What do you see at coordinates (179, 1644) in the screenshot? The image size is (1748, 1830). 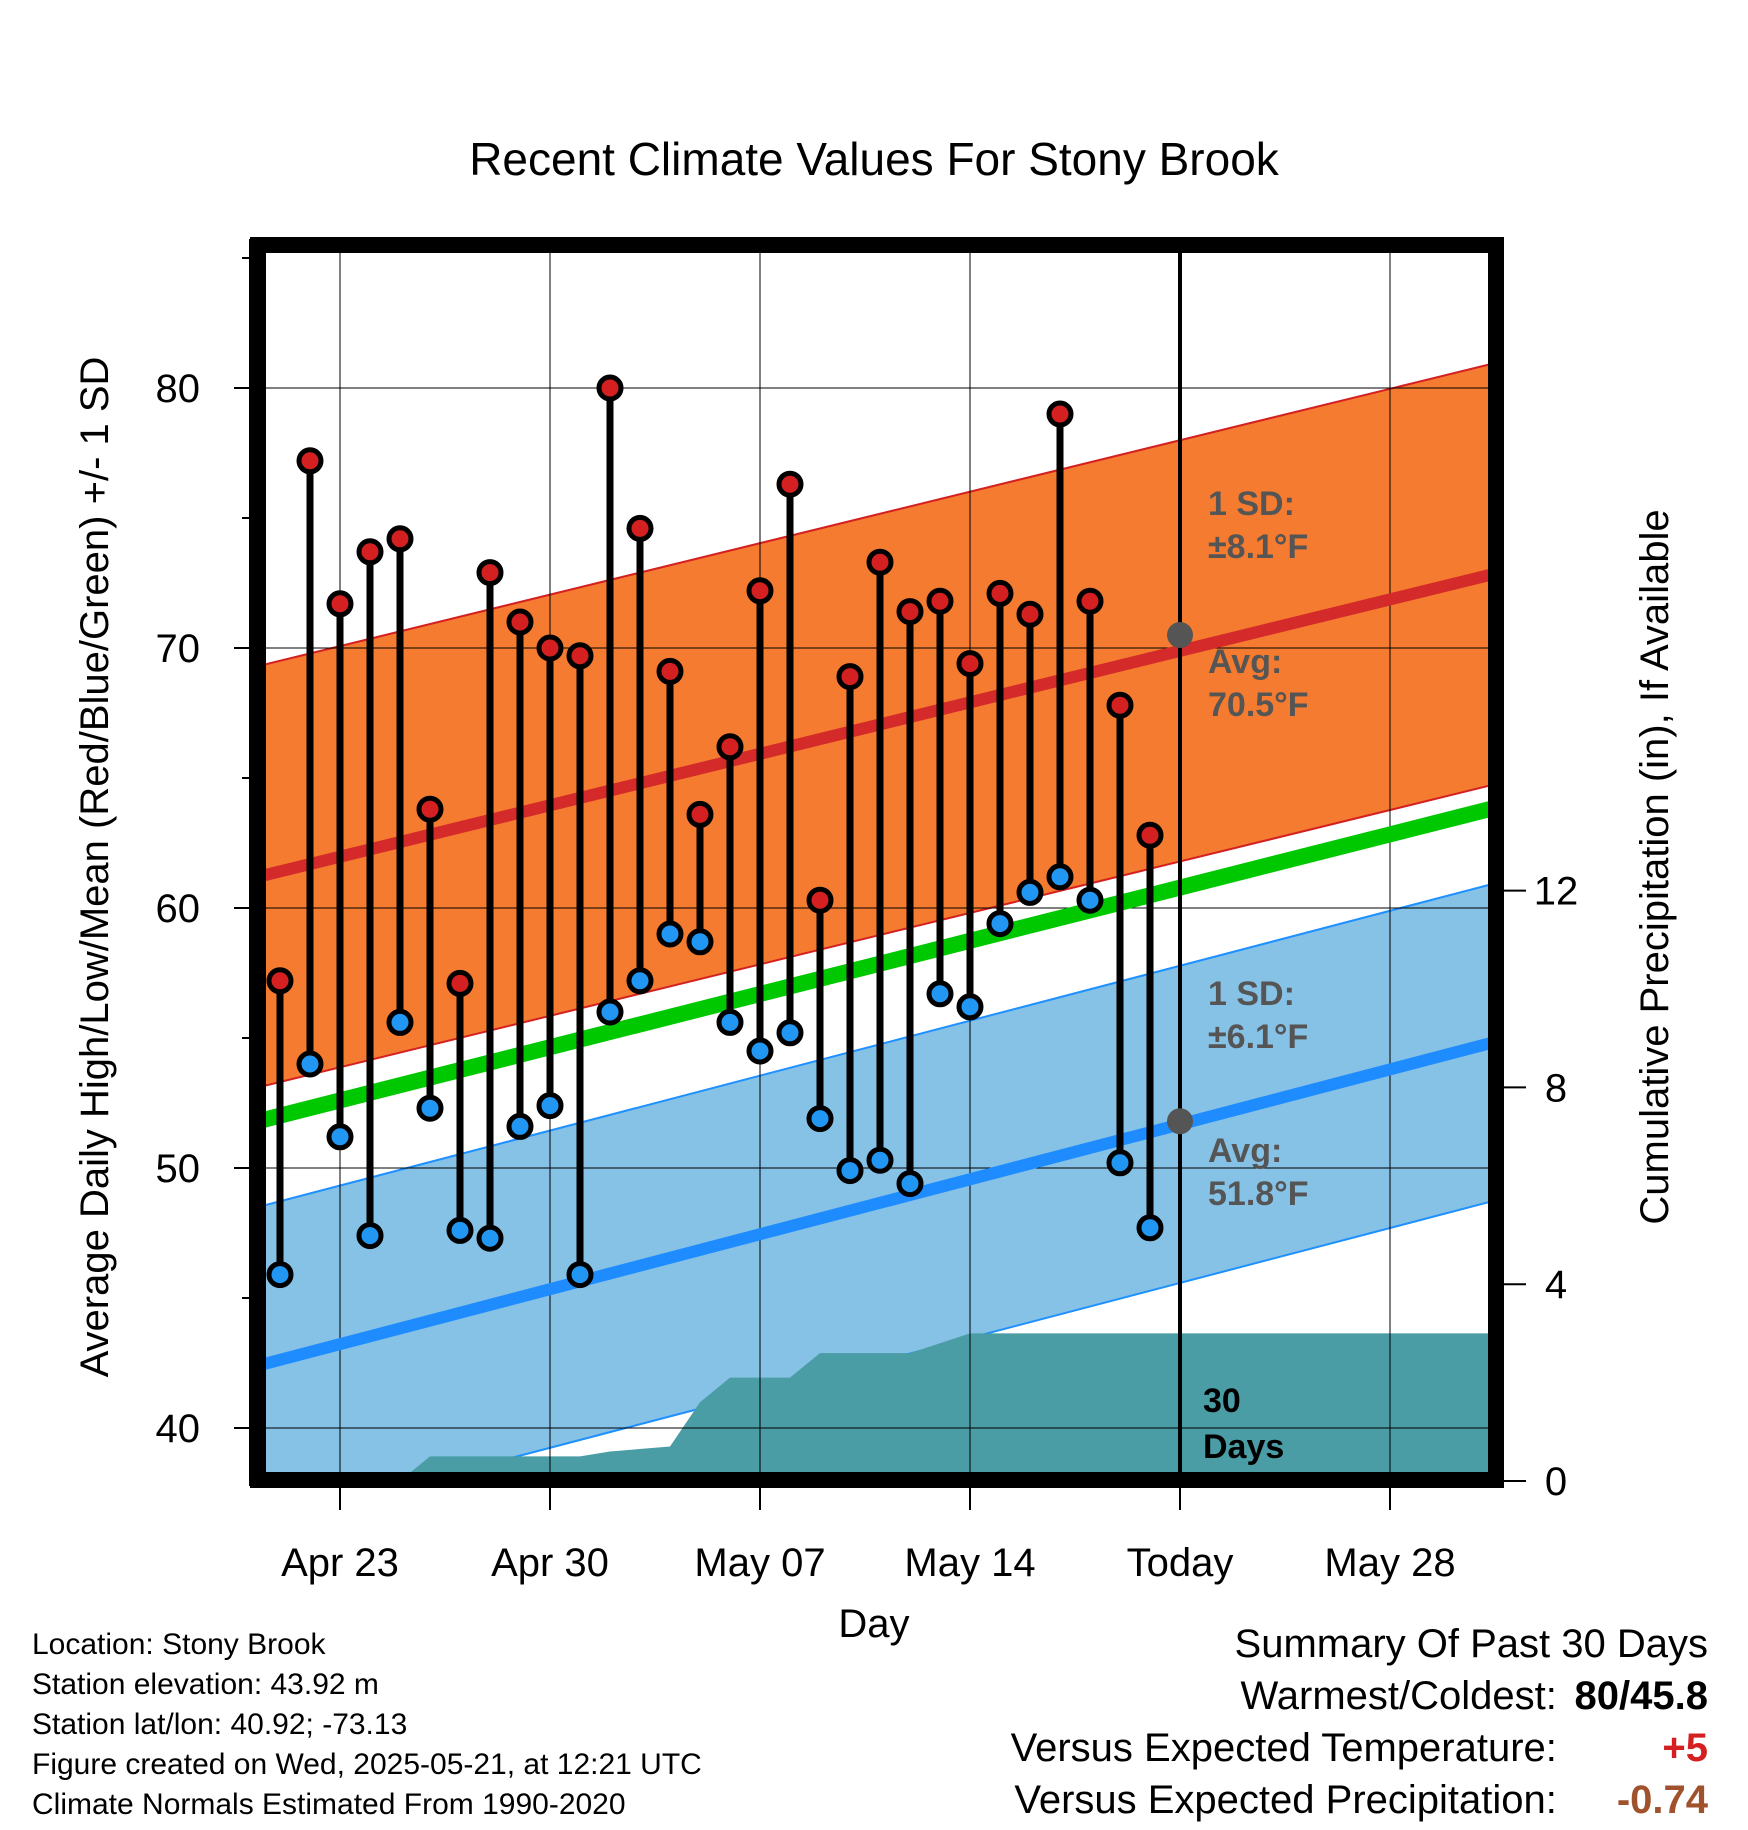 I see `location-text: Location: Stony Brook` at bounding box center [179, 1644].